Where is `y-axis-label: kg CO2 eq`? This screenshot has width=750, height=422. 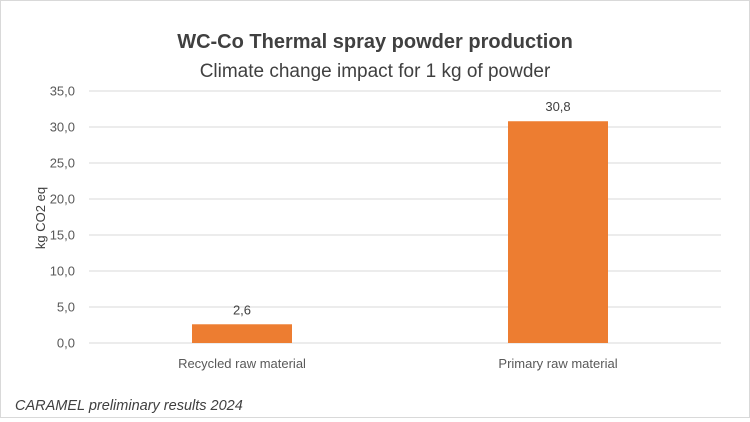 y-axis-label: kg CO2 eq is located at coordinates (40, 218).